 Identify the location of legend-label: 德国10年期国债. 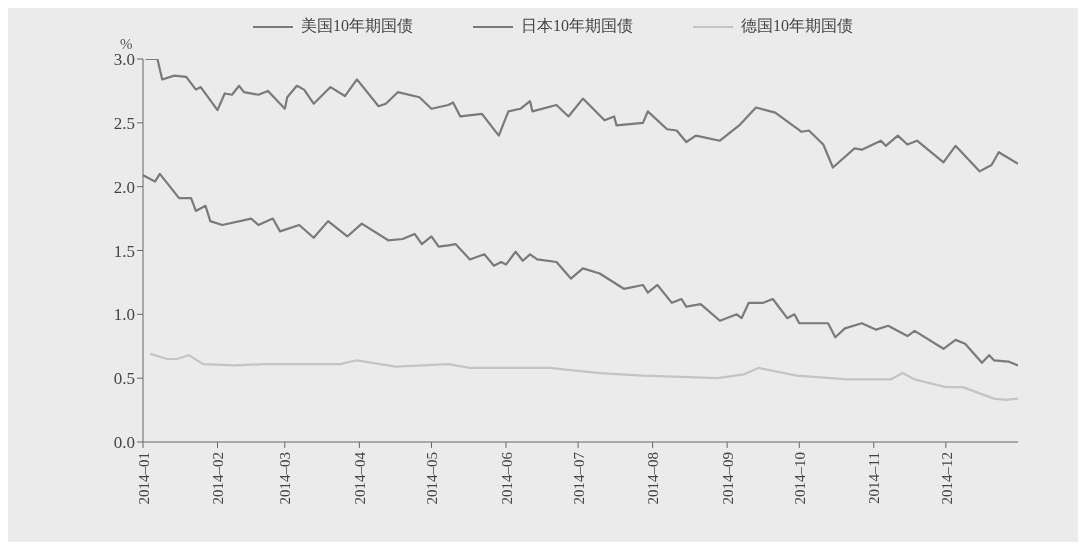
(797, 26).